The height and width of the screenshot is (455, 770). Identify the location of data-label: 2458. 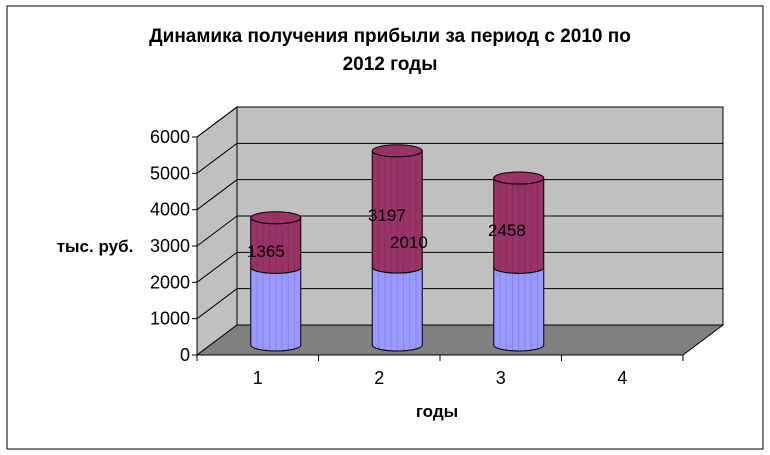
(507, 230).